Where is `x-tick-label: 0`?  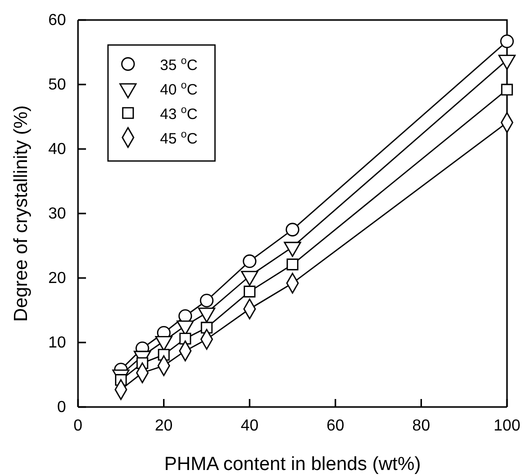 x-tick-label: 0 is located at coordinates (78, 425).